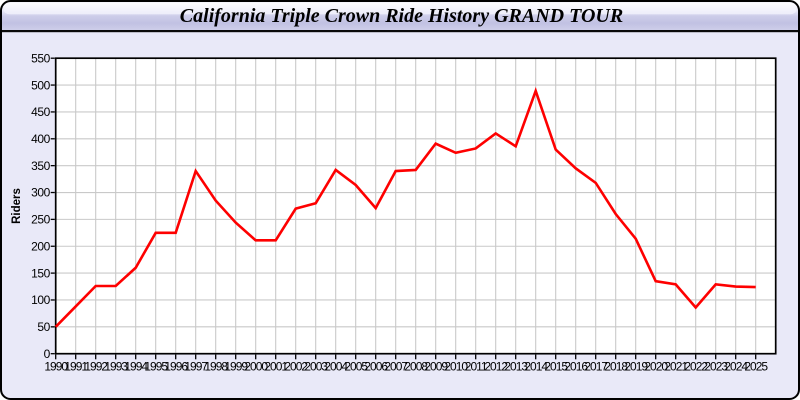 The height and width of the screenshot is (400, 800). I want to click on svg-text: 200, so click(40, 246).